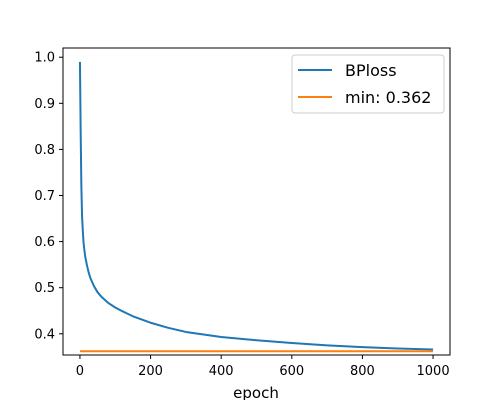 This screenshot has height=400, width=500. Describe the element at coordinates (362, 371) in the screenshot. I see `x-tick-label: 800` at that location.